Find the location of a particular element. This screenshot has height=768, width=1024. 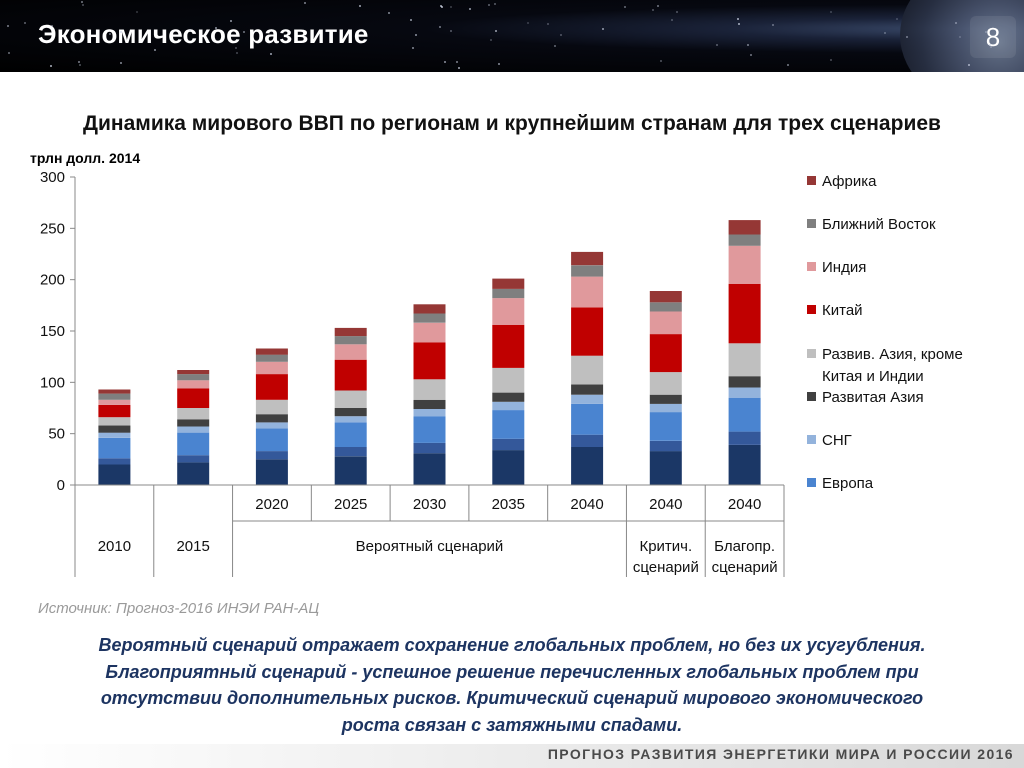

x-tick-label: 2025 is located at coordinates (350, 504).